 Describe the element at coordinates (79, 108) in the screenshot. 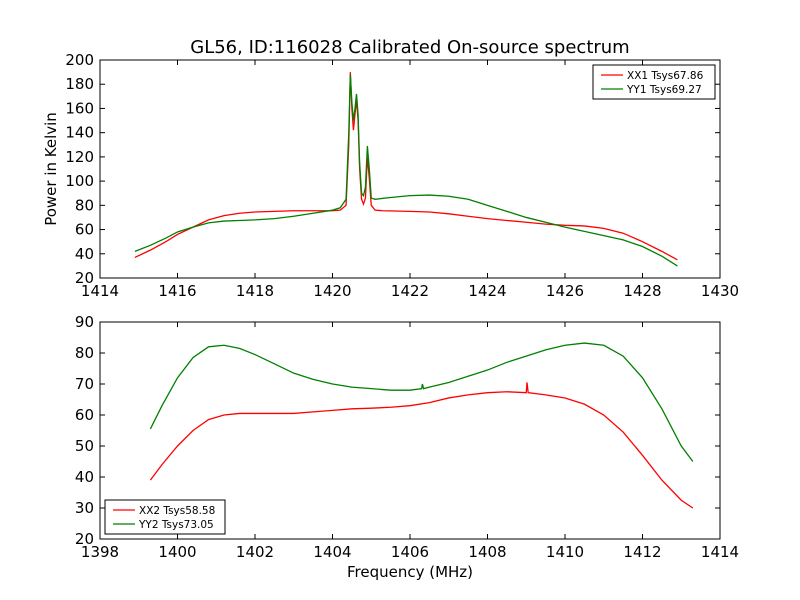

I see `y-tick-label: 160` at that location.